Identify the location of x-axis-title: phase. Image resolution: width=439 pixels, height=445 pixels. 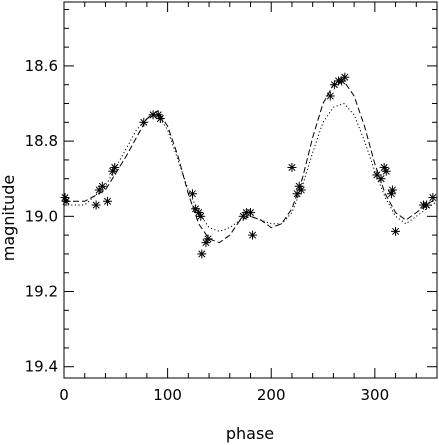
(250, 433).